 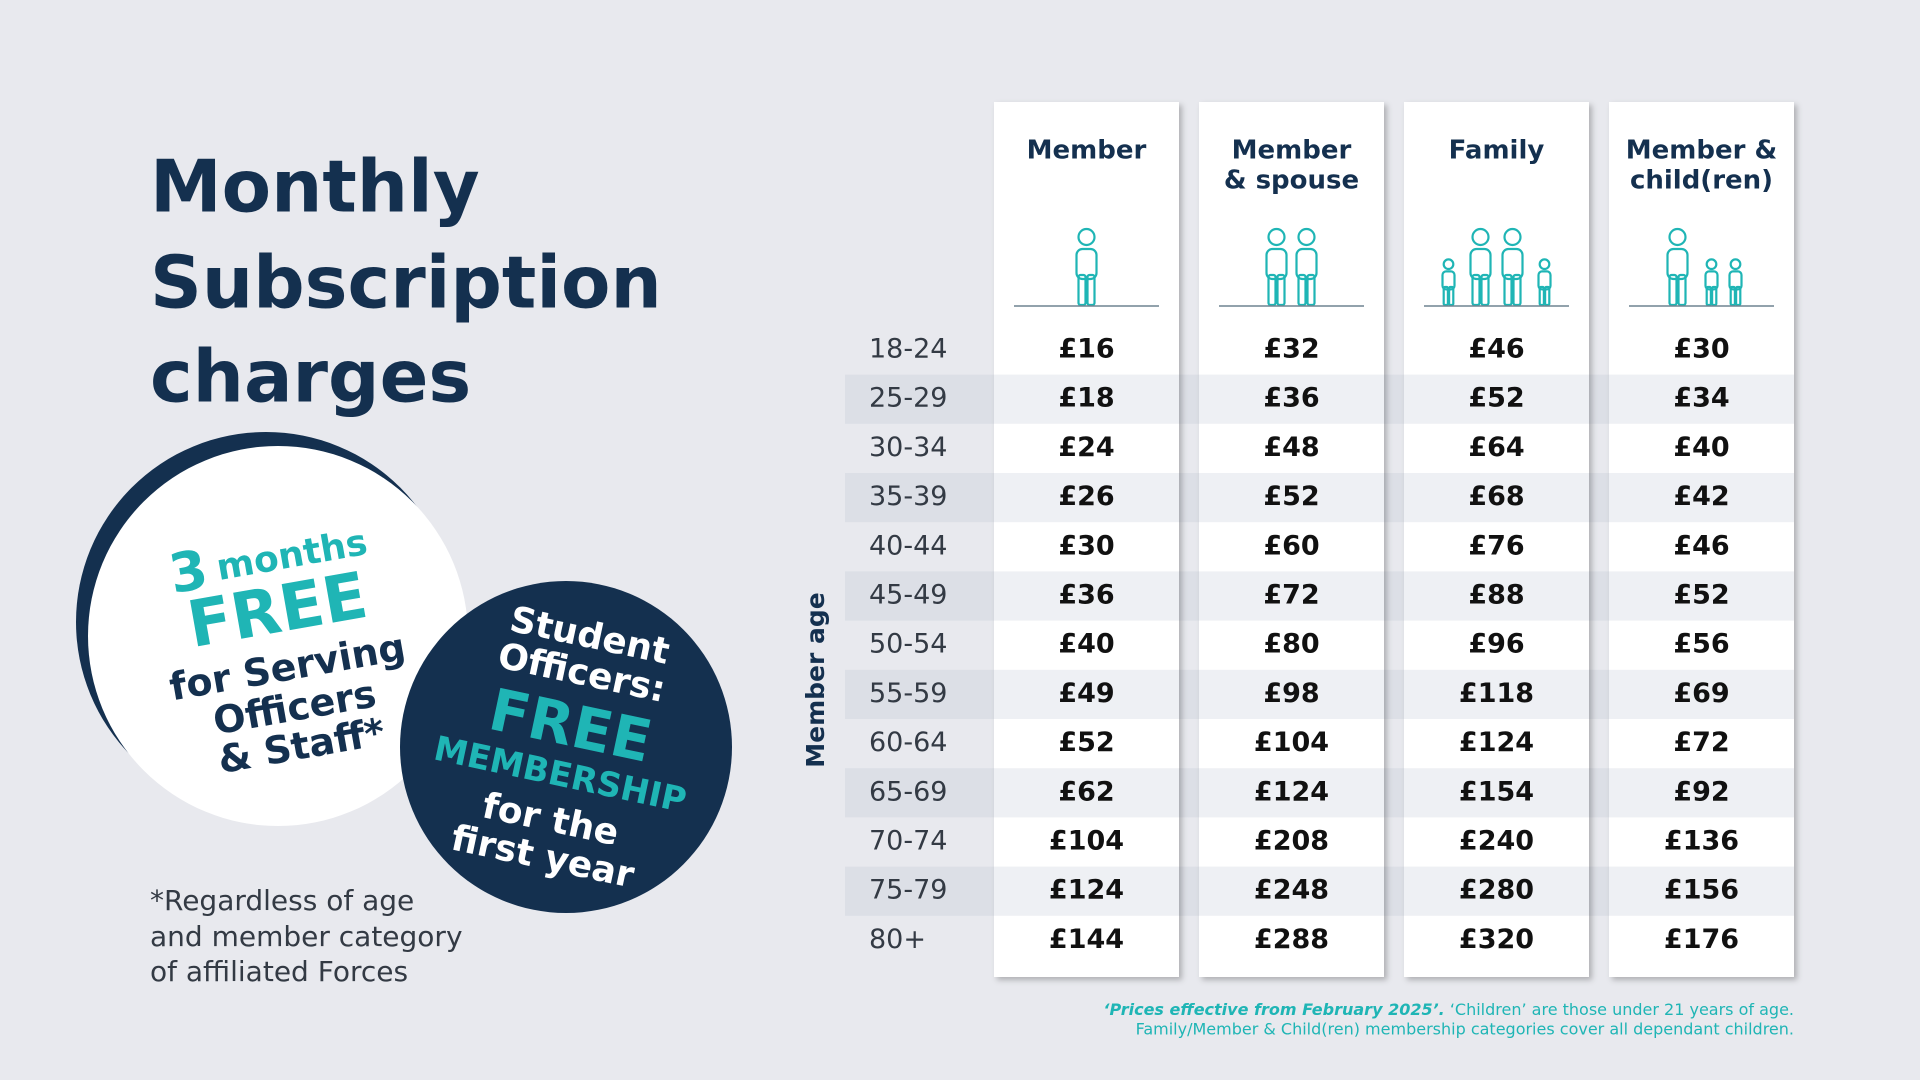 I want to click on price: £26, so click(x=1086, y=496).